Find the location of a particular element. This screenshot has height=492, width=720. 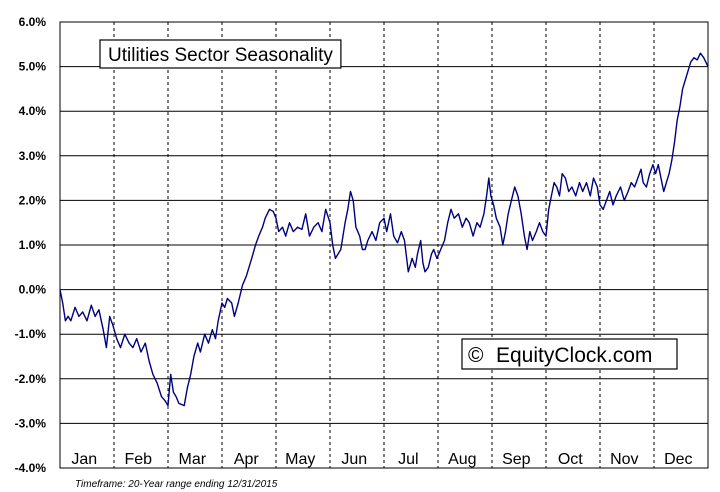

x-tick-label: Jan is located at coordinates (84, 459).